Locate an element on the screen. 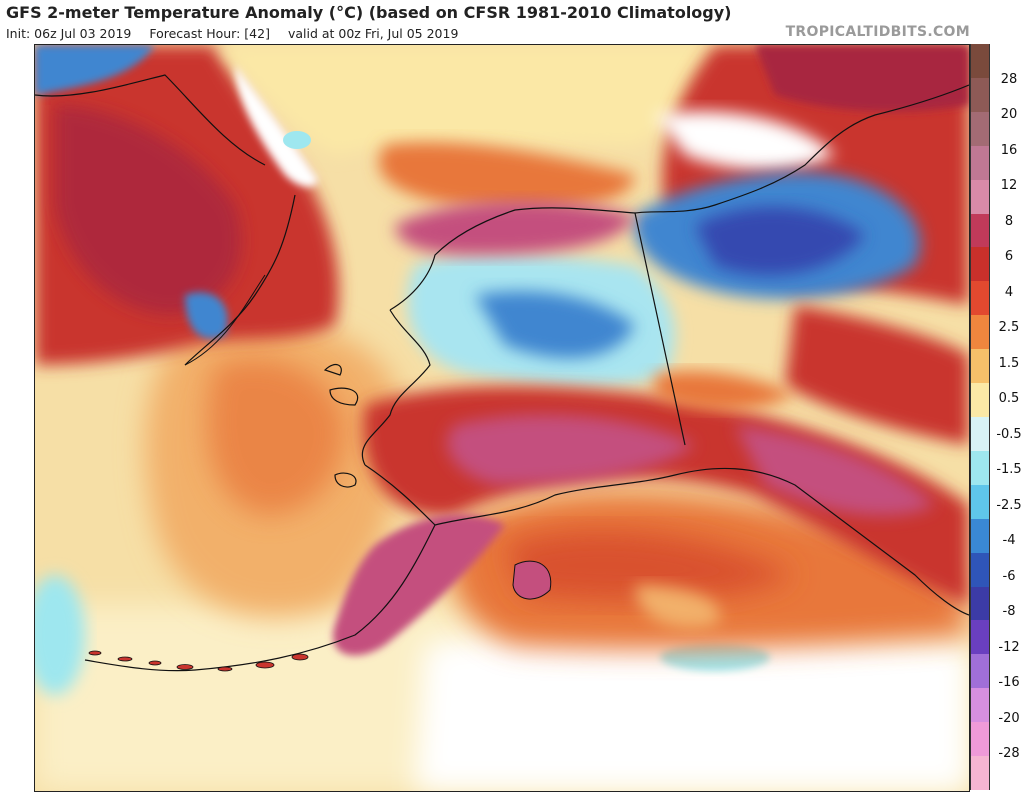 The height and width of the screenshot is (809, 1024). colorbar-tick-label: -4 is located at coordinates (1009, 541).